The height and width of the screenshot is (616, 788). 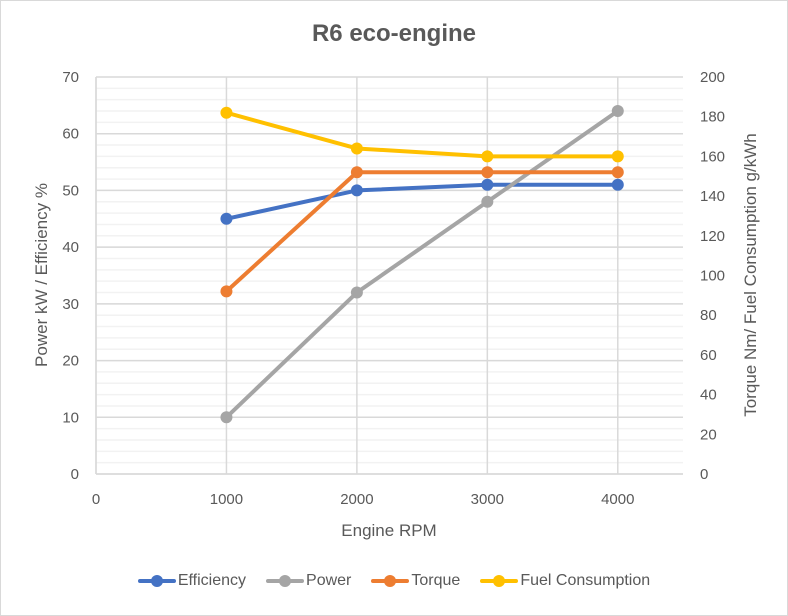 What do you see at coordinates (96, 499) in the screenshot?
I see `x-tick-label: 0` at bounding box center [96, 499].